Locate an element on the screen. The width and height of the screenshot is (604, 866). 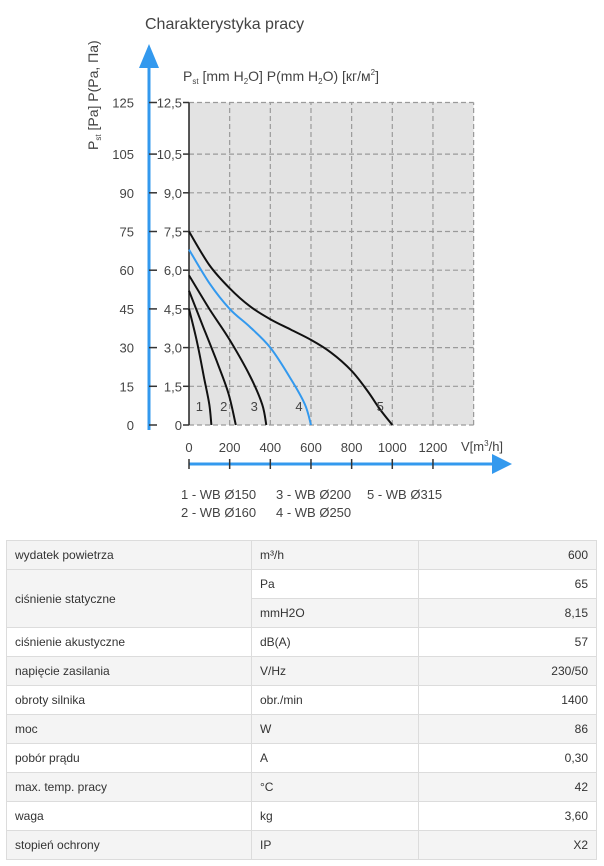
y-tick-label-pa: 30 is located at coordinates (127, 348).